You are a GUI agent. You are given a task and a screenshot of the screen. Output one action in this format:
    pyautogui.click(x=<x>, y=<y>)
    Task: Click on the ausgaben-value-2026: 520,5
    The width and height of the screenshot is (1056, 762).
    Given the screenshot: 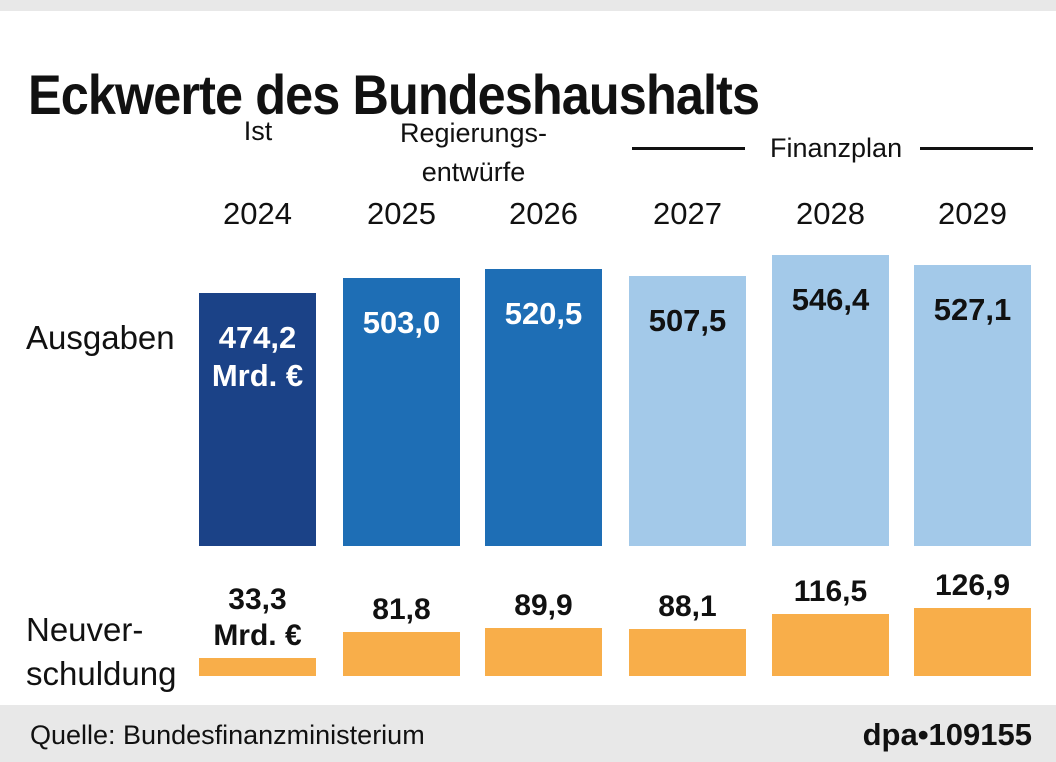 What is the action you would take?
    pyautogui.click(x=543, y=314)
    